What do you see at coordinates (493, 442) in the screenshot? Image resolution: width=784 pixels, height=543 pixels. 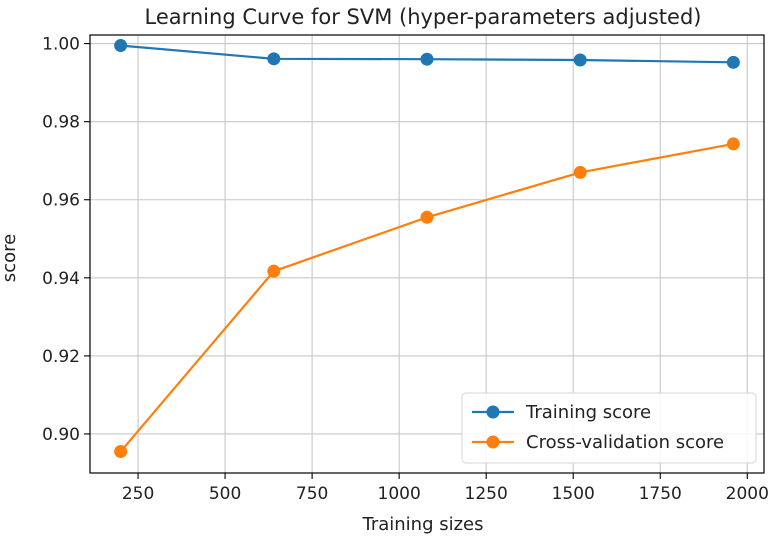 I see `cross-validation-score-legend-marker` at bounding box center [493, 442].